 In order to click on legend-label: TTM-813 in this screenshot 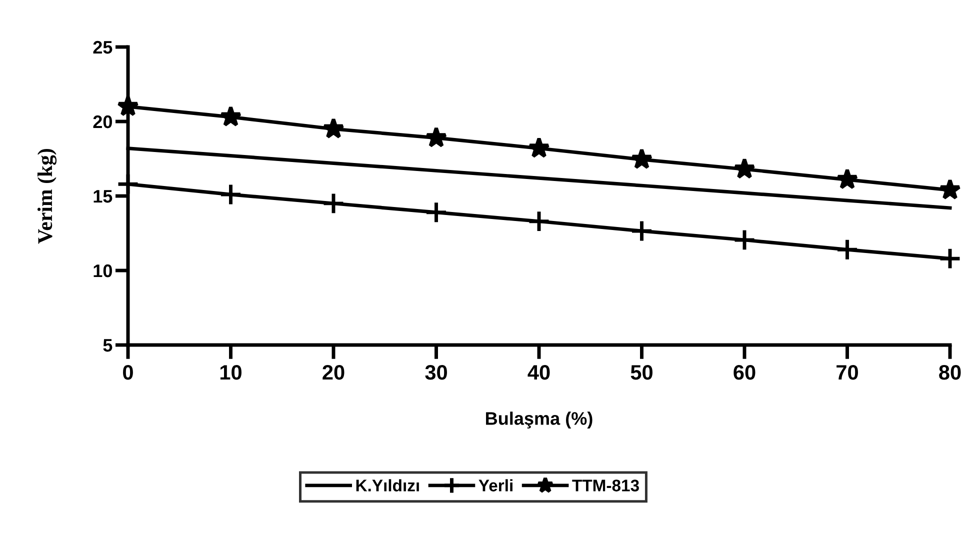, I will do `click(605, 486)`.